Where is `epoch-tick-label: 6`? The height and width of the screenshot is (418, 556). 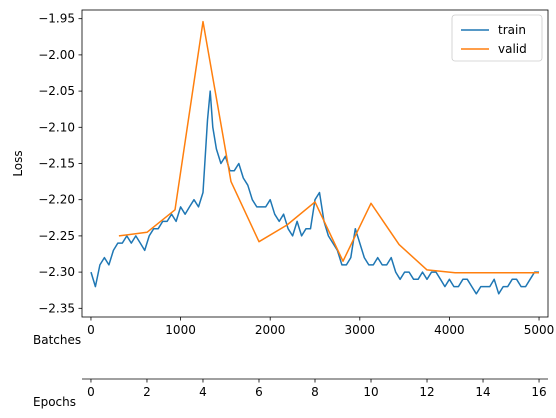
epoch-tick-label: 6 is located at coordinates (259, 392).